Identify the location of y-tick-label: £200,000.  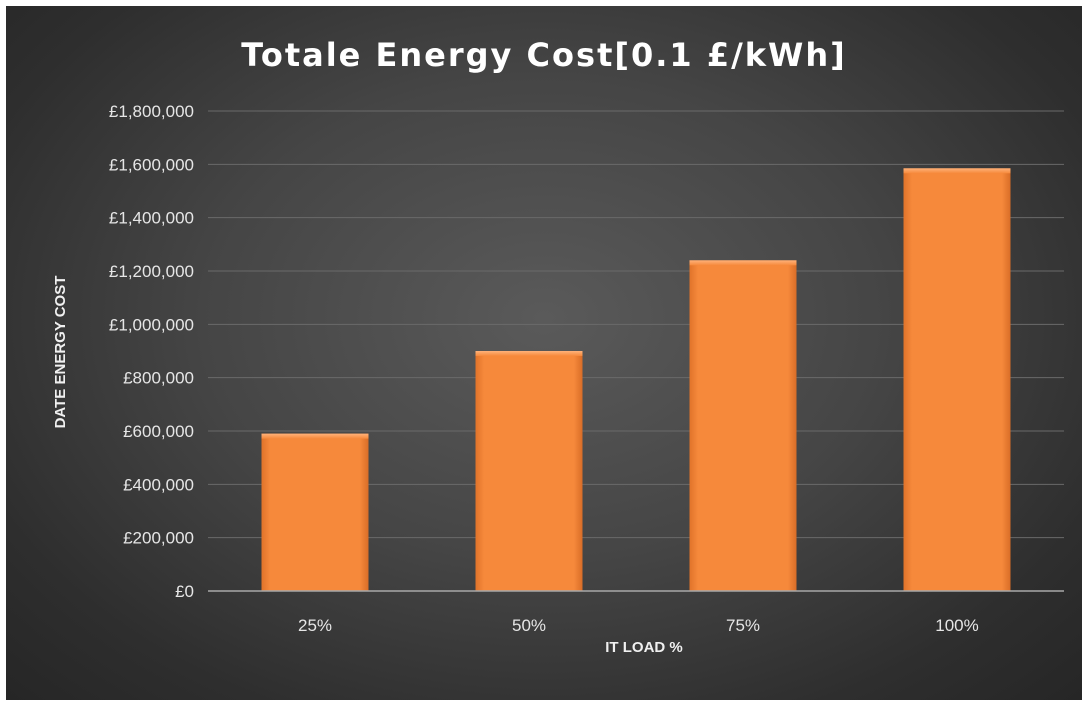
(158, 538).